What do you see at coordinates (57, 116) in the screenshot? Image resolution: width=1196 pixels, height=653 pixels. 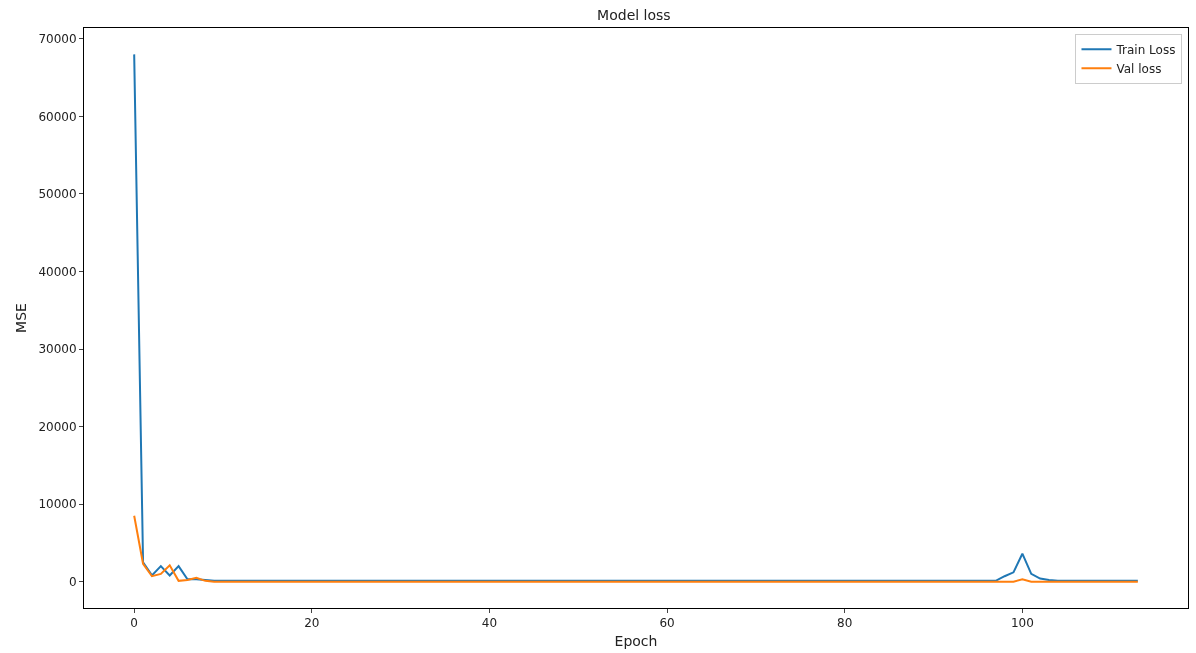 I see `y-tick-label: 60000` at bounding box center [57, 116].